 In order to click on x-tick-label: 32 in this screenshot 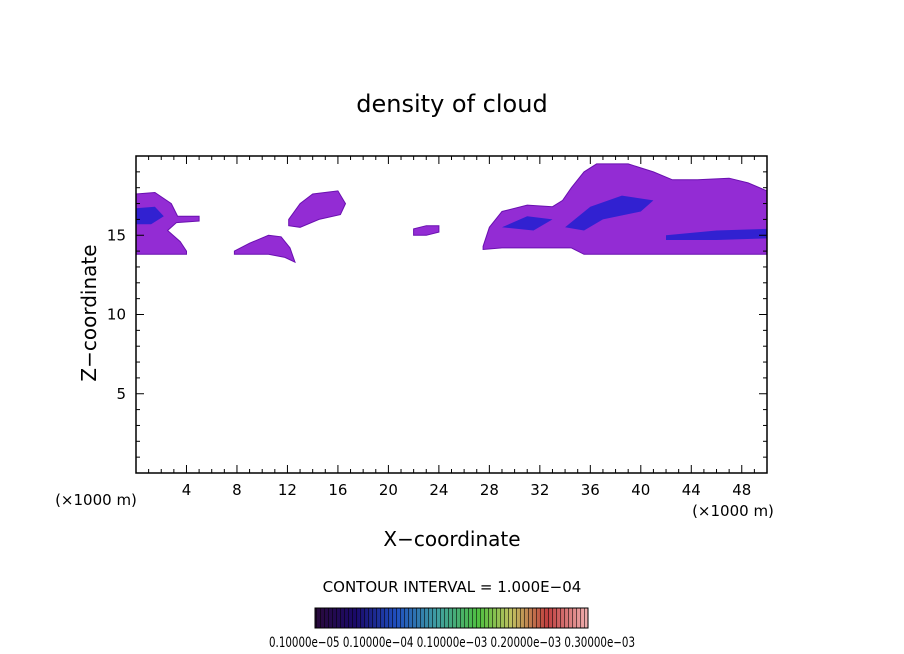, I will do `click(539, 490)`.